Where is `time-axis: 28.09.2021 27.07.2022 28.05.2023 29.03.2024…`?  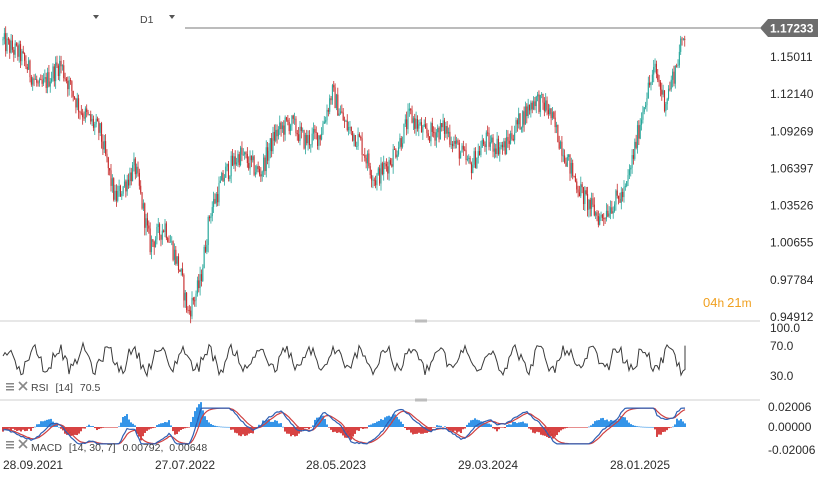
time-axis: 28.09.2021 27.07.2022 28.05.2023 29.03.2024… is located at coordinates (336, 465).